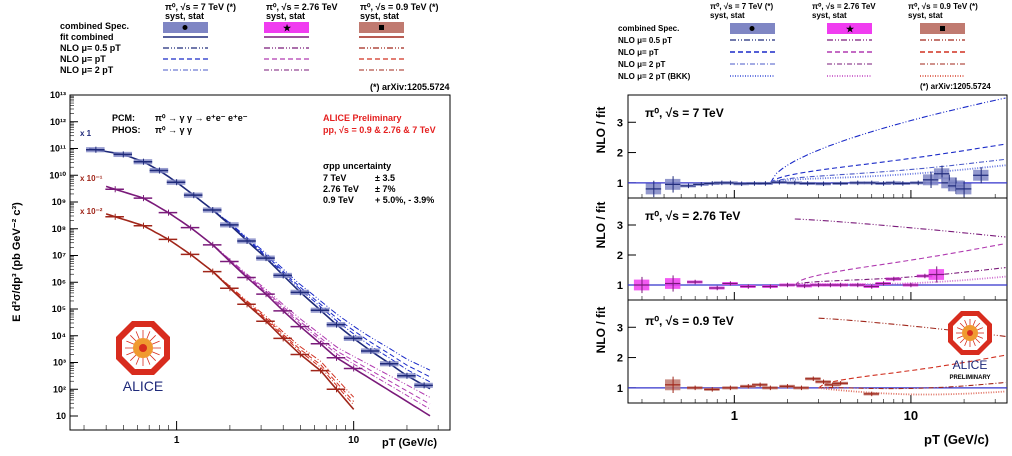 The height and width of the screenshot is (456, 1012). Describe the element at coordinates (638, 52) in the screenshot. I see `legend-right-row-nlo1: NLO μ= pT` at that location.